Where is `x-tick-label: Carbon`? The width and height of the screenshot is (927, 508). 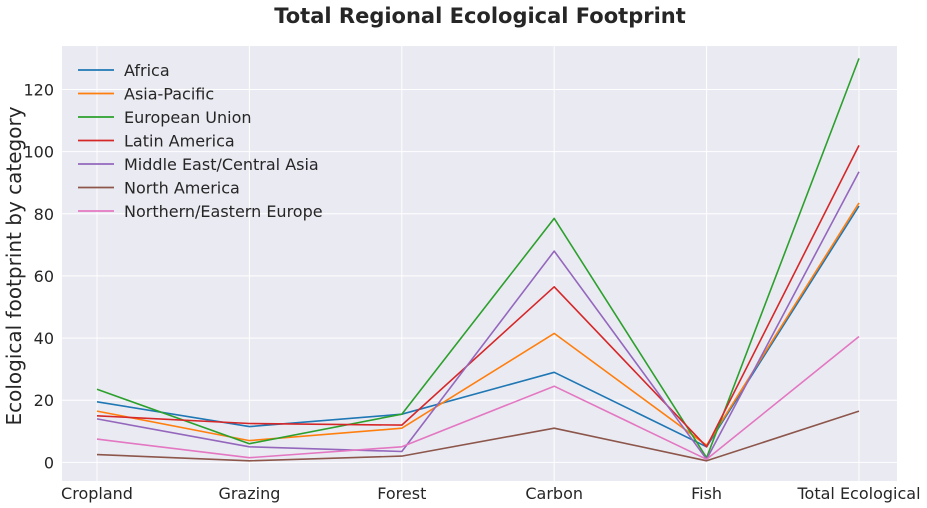 x-tick-label: Carbon is located at coordinates (554, 493).